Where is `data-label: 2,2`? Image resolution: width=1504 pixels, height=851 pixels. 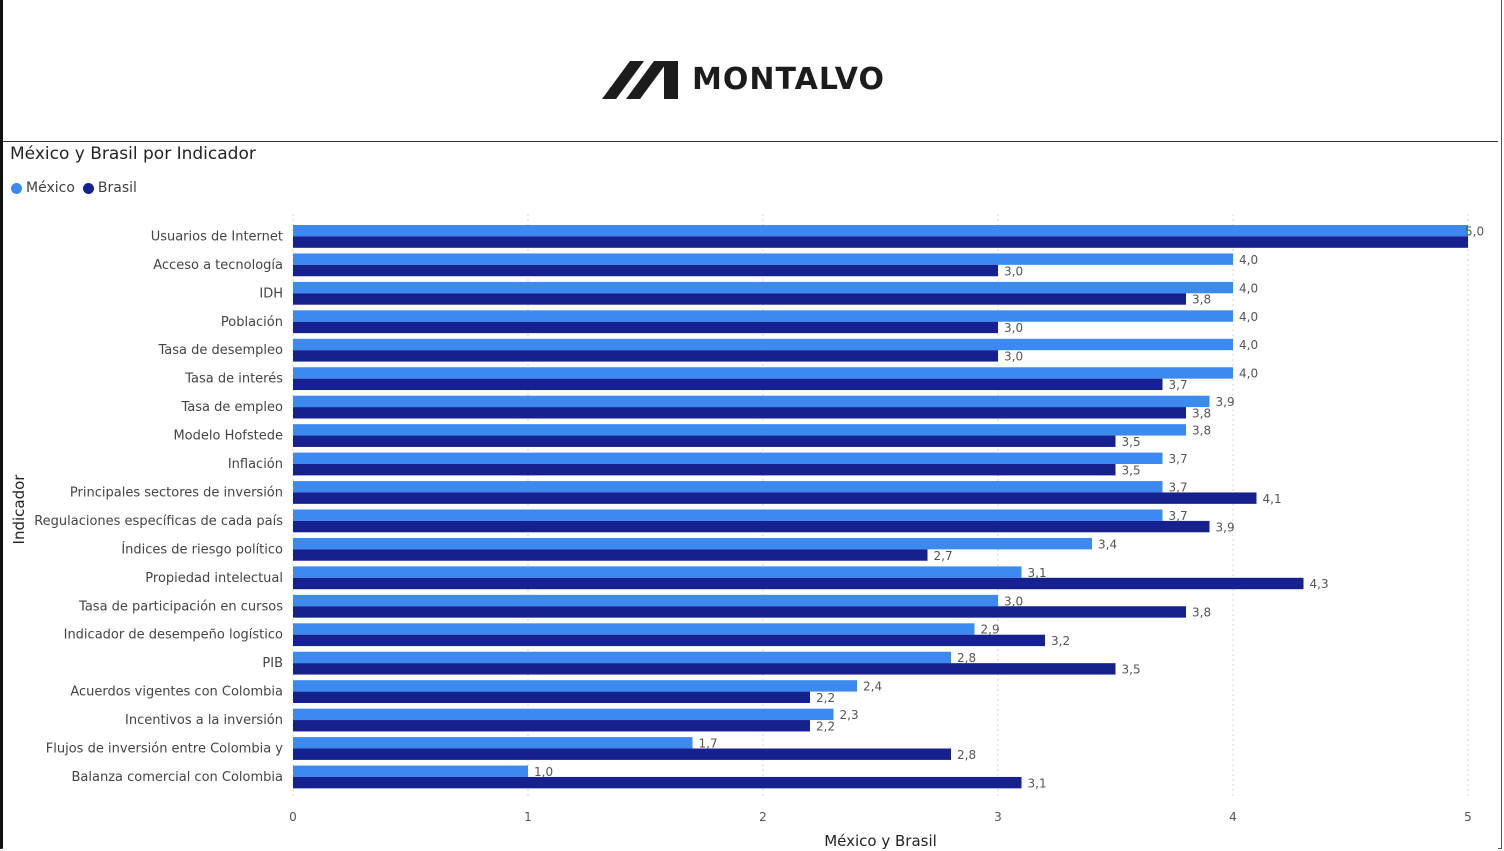
data-label: 2,2 is located at coordinates (825, 726).